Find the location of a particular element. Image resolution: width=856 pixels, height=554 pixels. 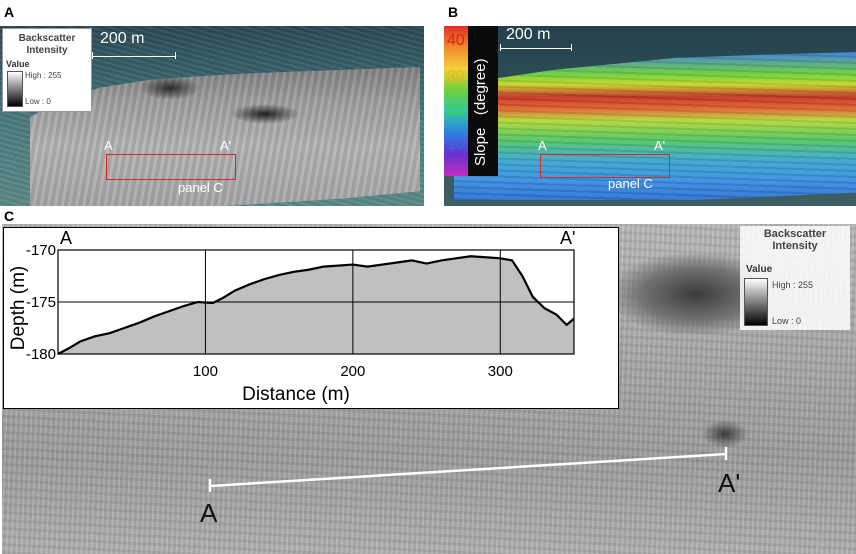

colorbar-tick: 20 is located at coordinates (456, 110).